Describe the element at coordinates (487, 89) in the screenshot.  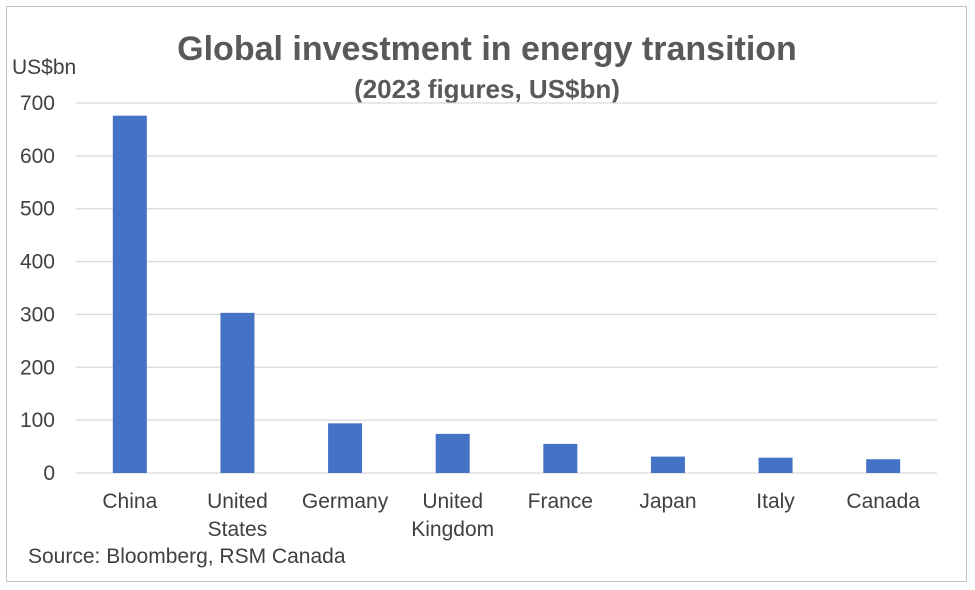
I see `chart-subtitle: (2023 figures, US$bn)` at that location.